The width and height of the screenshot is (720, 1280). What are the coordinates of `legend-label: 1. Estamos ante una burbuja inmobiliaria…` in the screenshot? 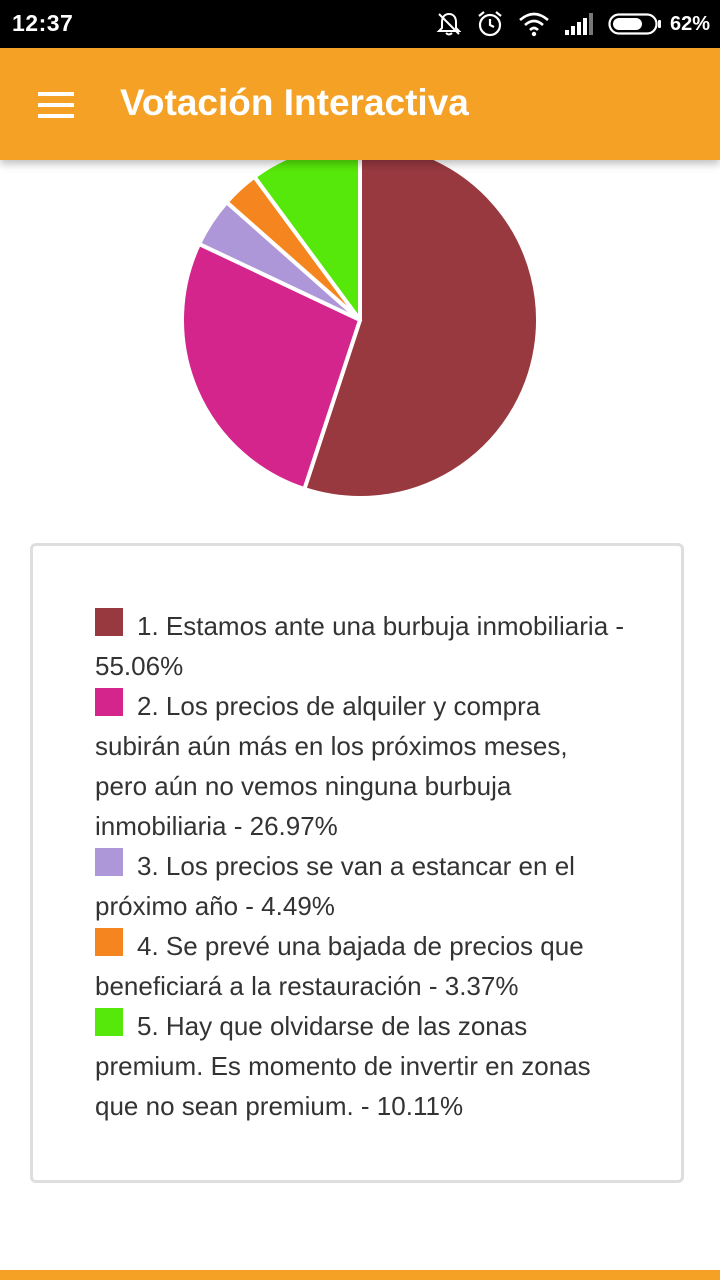 It's located at (360, 646).